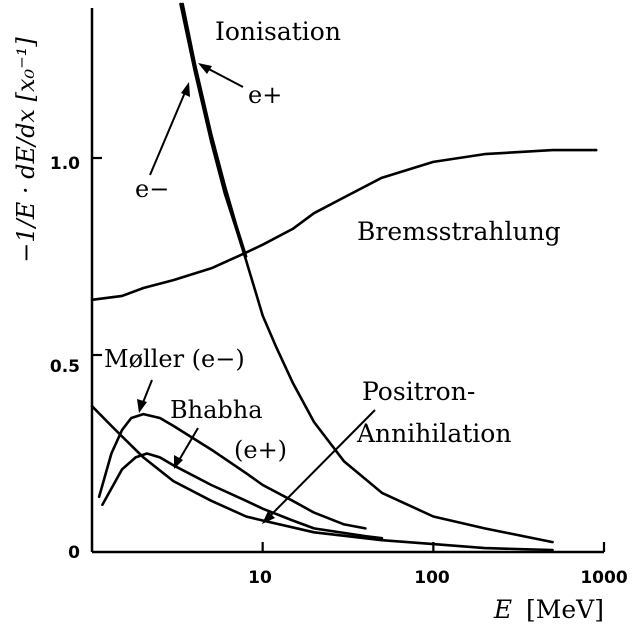 Image resolution: width=638 pixels, height=630 pixels. What do you see at coordinates (169, 129) in the screenshot?
I see `arrow-e-minus` at bounding box center [169, 129].